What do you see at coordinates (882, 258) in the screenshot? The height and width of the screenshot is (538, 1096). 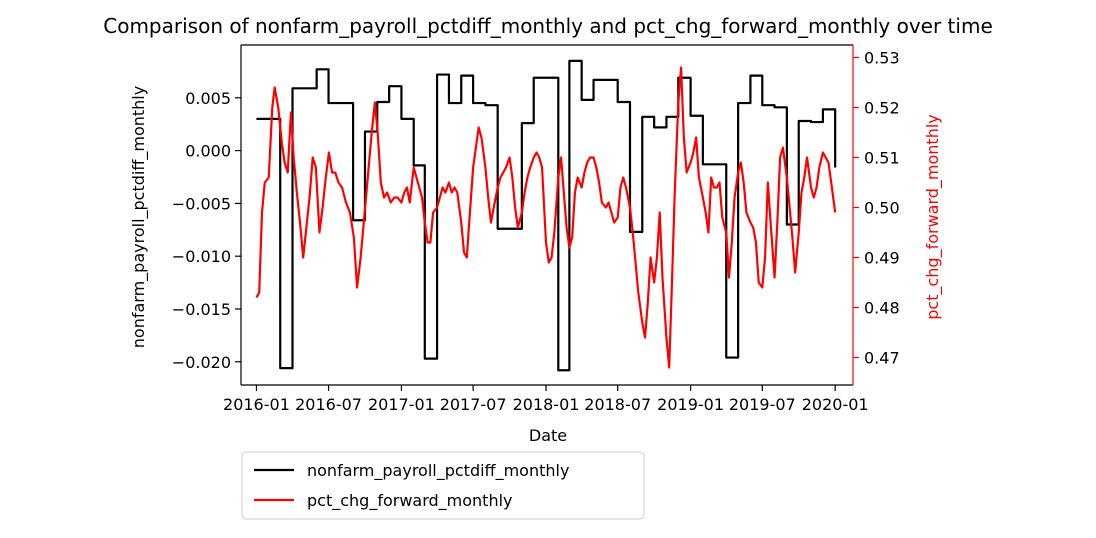 I see `y-right-tick-label: 0.49` at bounding box center [882, 258].